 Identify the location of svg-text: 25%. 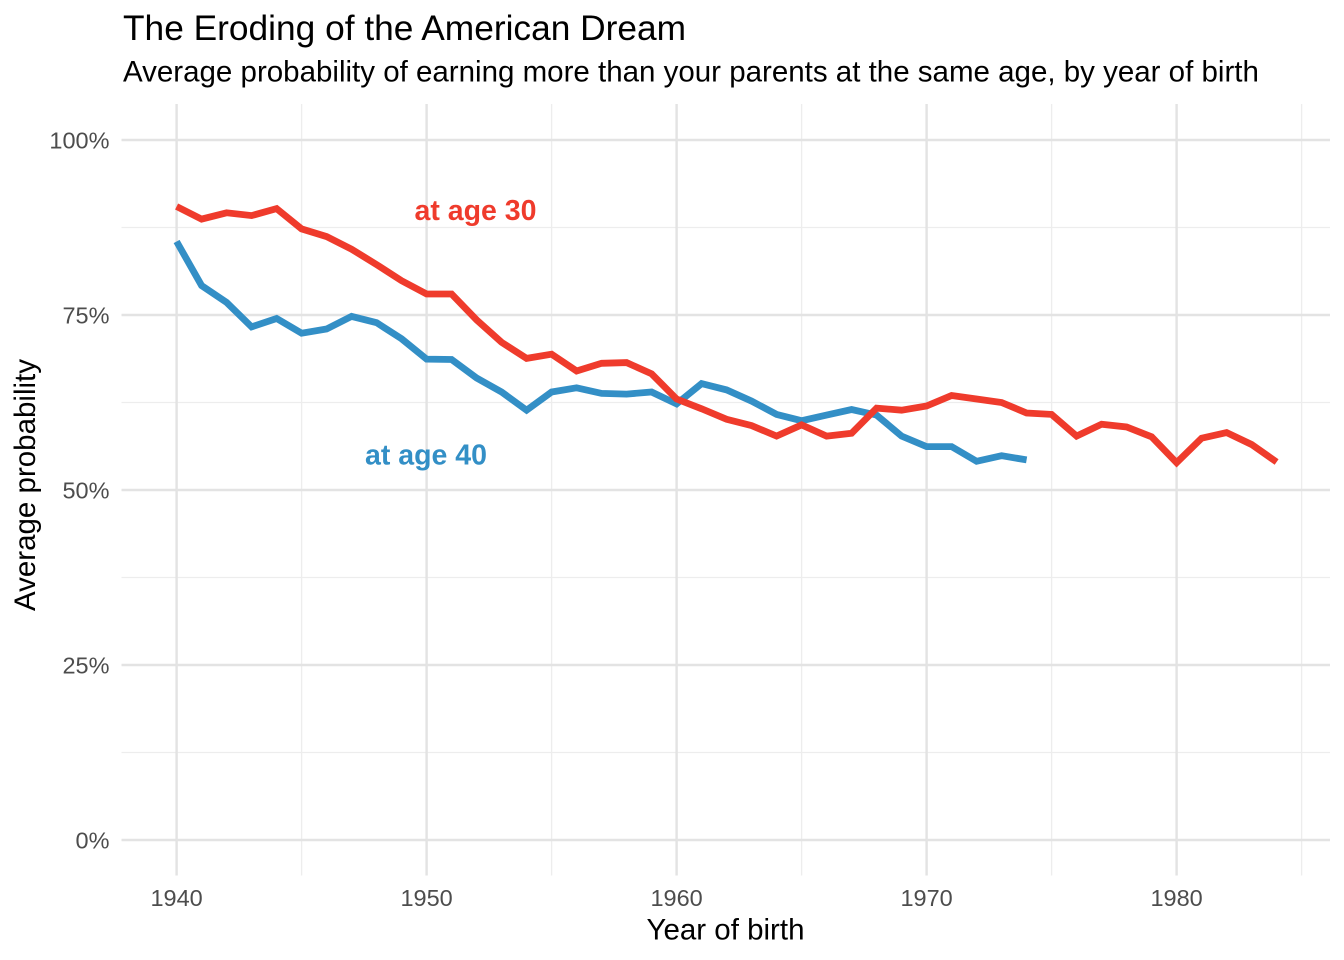
(85, 665).